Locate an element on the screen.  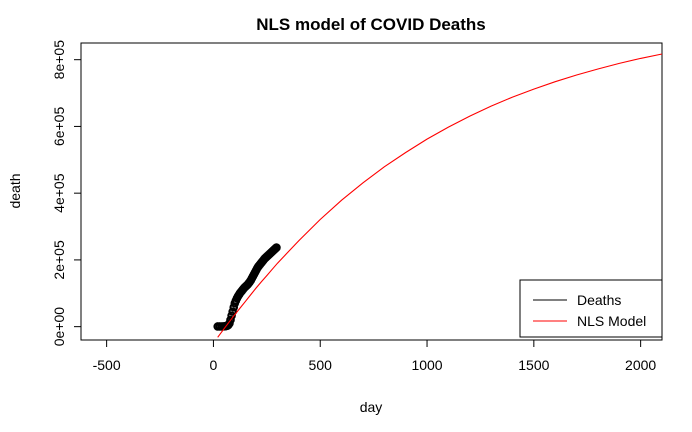
legend: Deaths NLS Model is located at coordinates (591, 308).